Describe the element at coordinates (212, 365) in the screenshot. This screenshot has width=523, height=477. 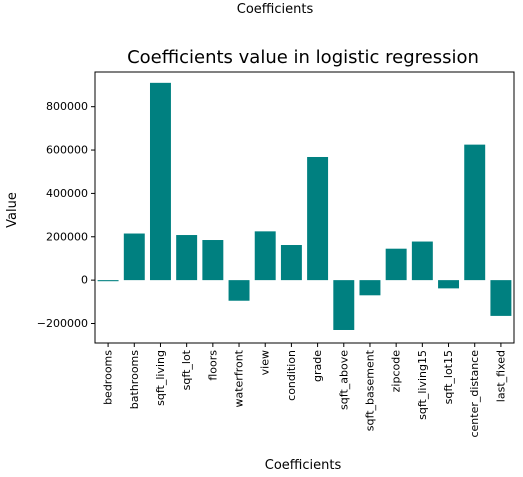
I see `x-tick-label: floors` at that location.